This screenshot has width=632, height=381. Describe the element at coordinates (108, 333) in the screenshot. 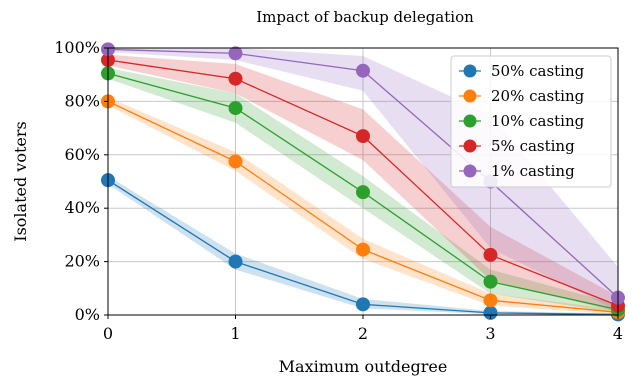

I see `x-tick-label-0: 0` at that location.